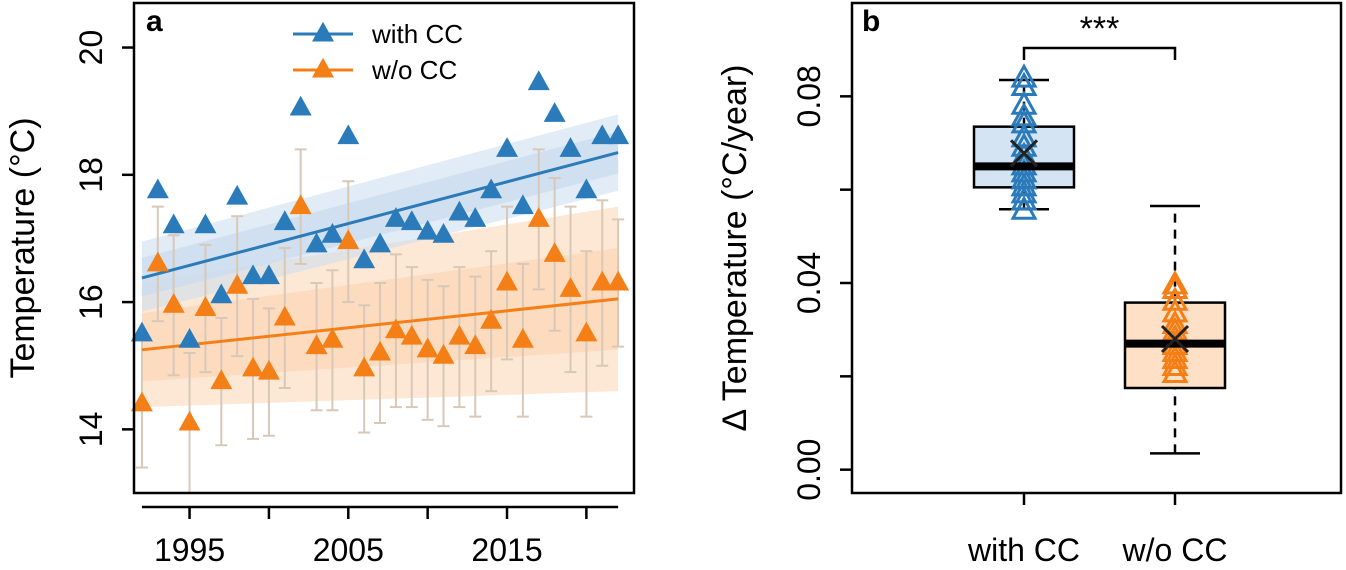 Image resolution: width=1346 pixels, height=570 pixels. What do you see at coordinates (103, 238) in the screenshot?
I see `panel-a-y-axis: 14 16 18 20` at bounding box center [103, 238].